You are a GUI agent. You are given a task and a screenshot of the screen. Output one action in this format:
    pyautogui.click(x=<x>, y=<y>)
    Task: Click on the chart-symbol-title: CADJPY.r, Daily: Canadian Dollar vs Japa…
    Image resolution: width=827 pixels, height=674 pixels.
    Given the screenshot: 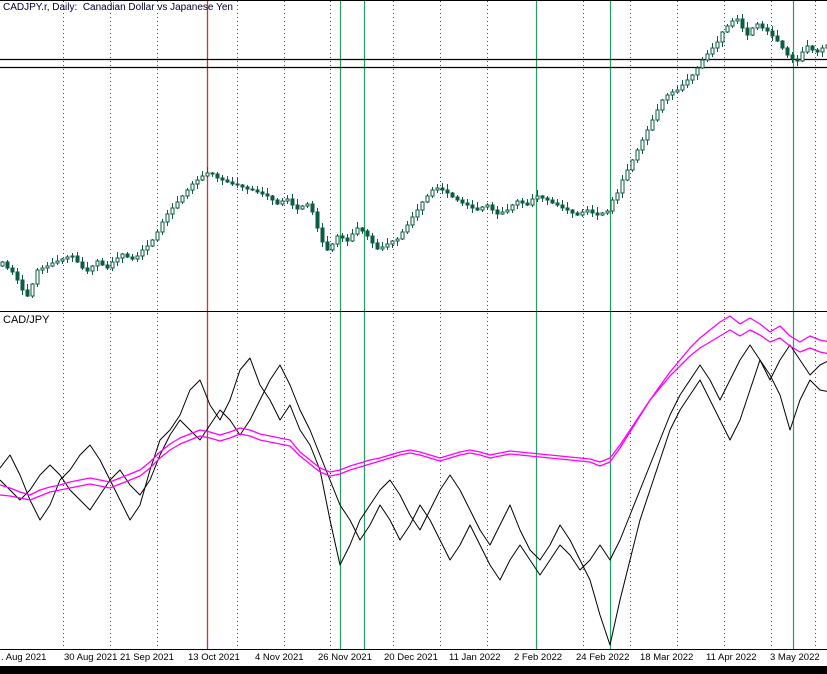 What is the action you would take?
    pyautogui.click(x=118, y=7)
    